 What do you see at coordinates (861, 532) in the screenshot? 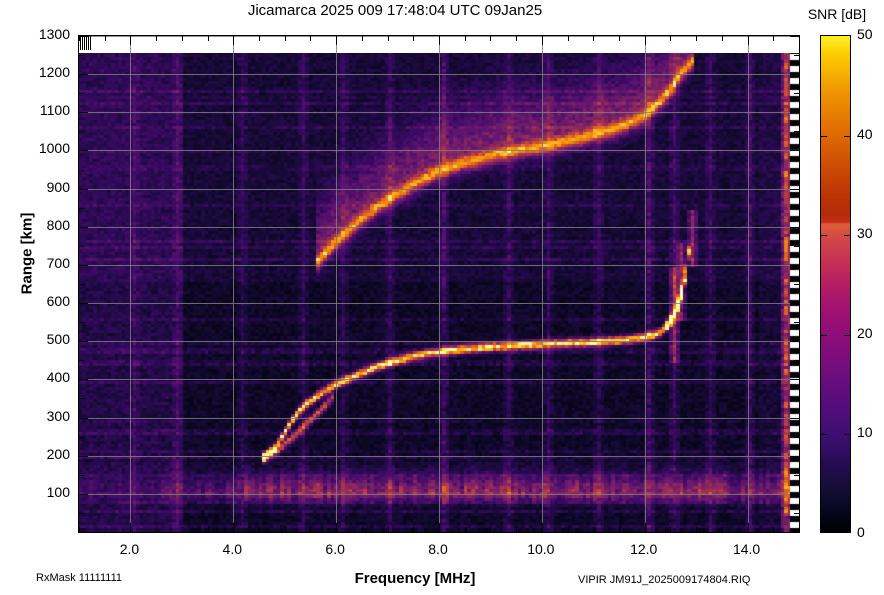
I see `colorbar-tick-label: 0` at bounding box center [861, 532].